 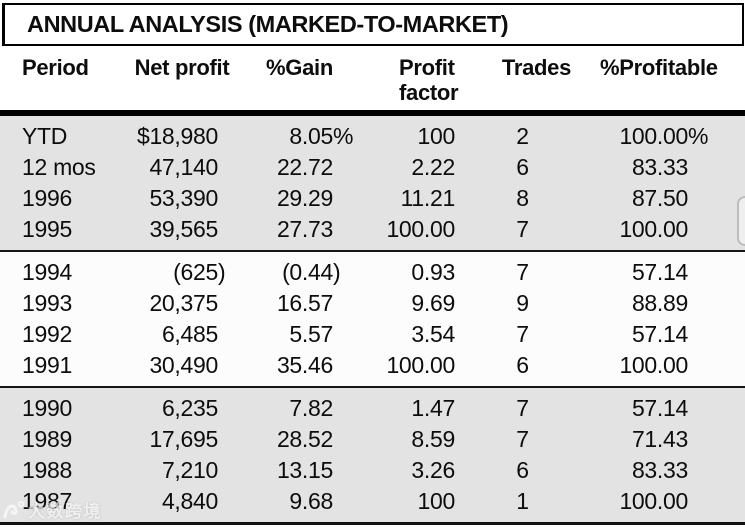 I want to click on cell-period: 1992, so click(x=47, y=333).